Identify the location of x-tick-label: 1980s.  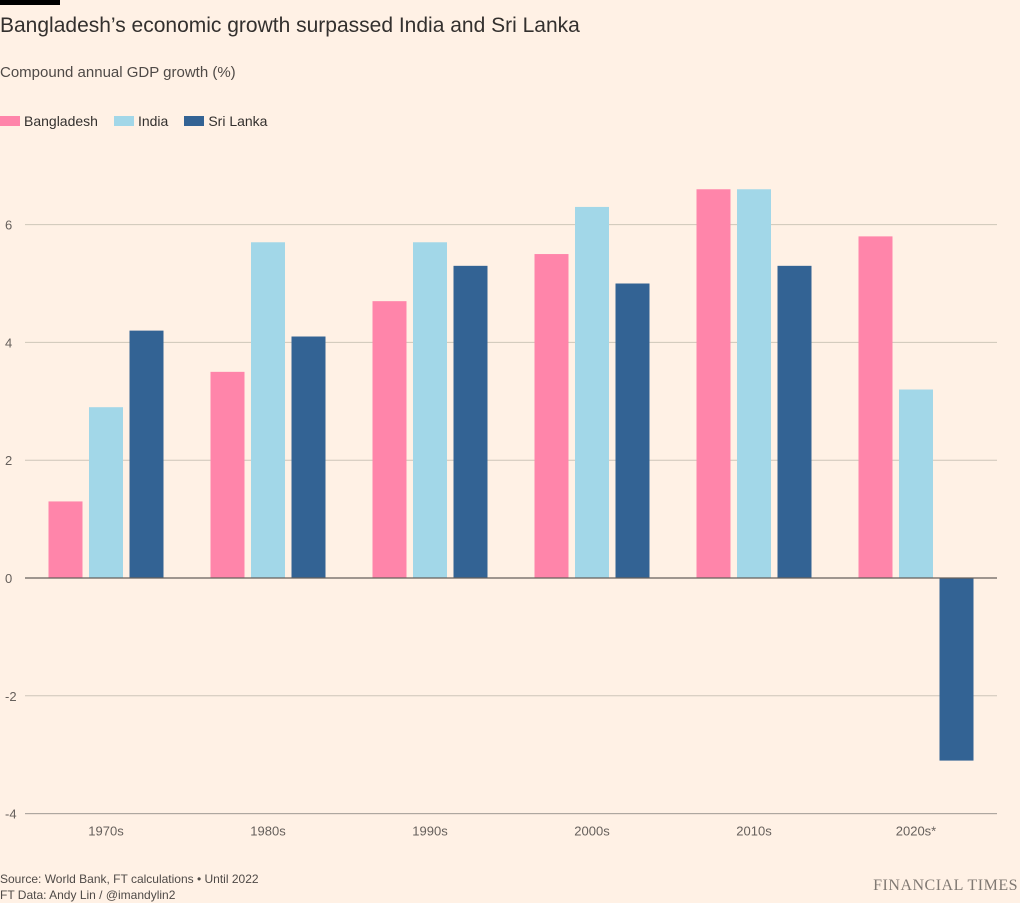
(268, 831).